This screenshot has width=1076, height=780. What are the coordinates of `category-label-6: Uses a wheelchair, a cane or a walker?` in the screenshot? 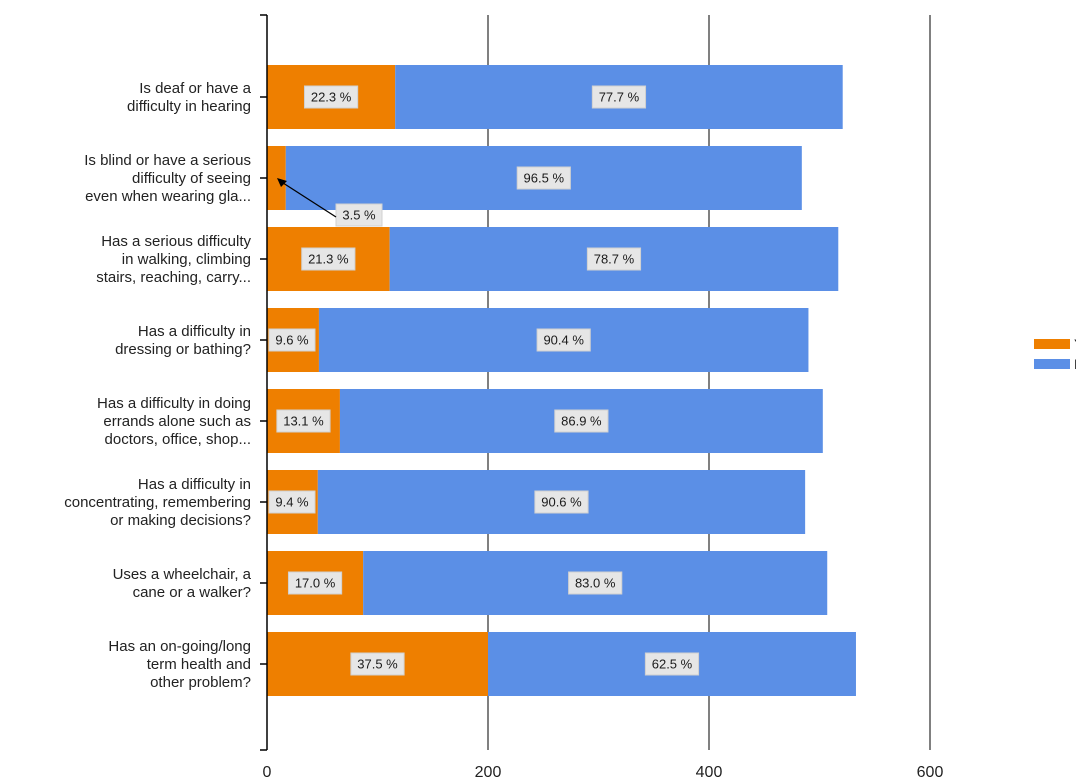 It's located at (182, 583).